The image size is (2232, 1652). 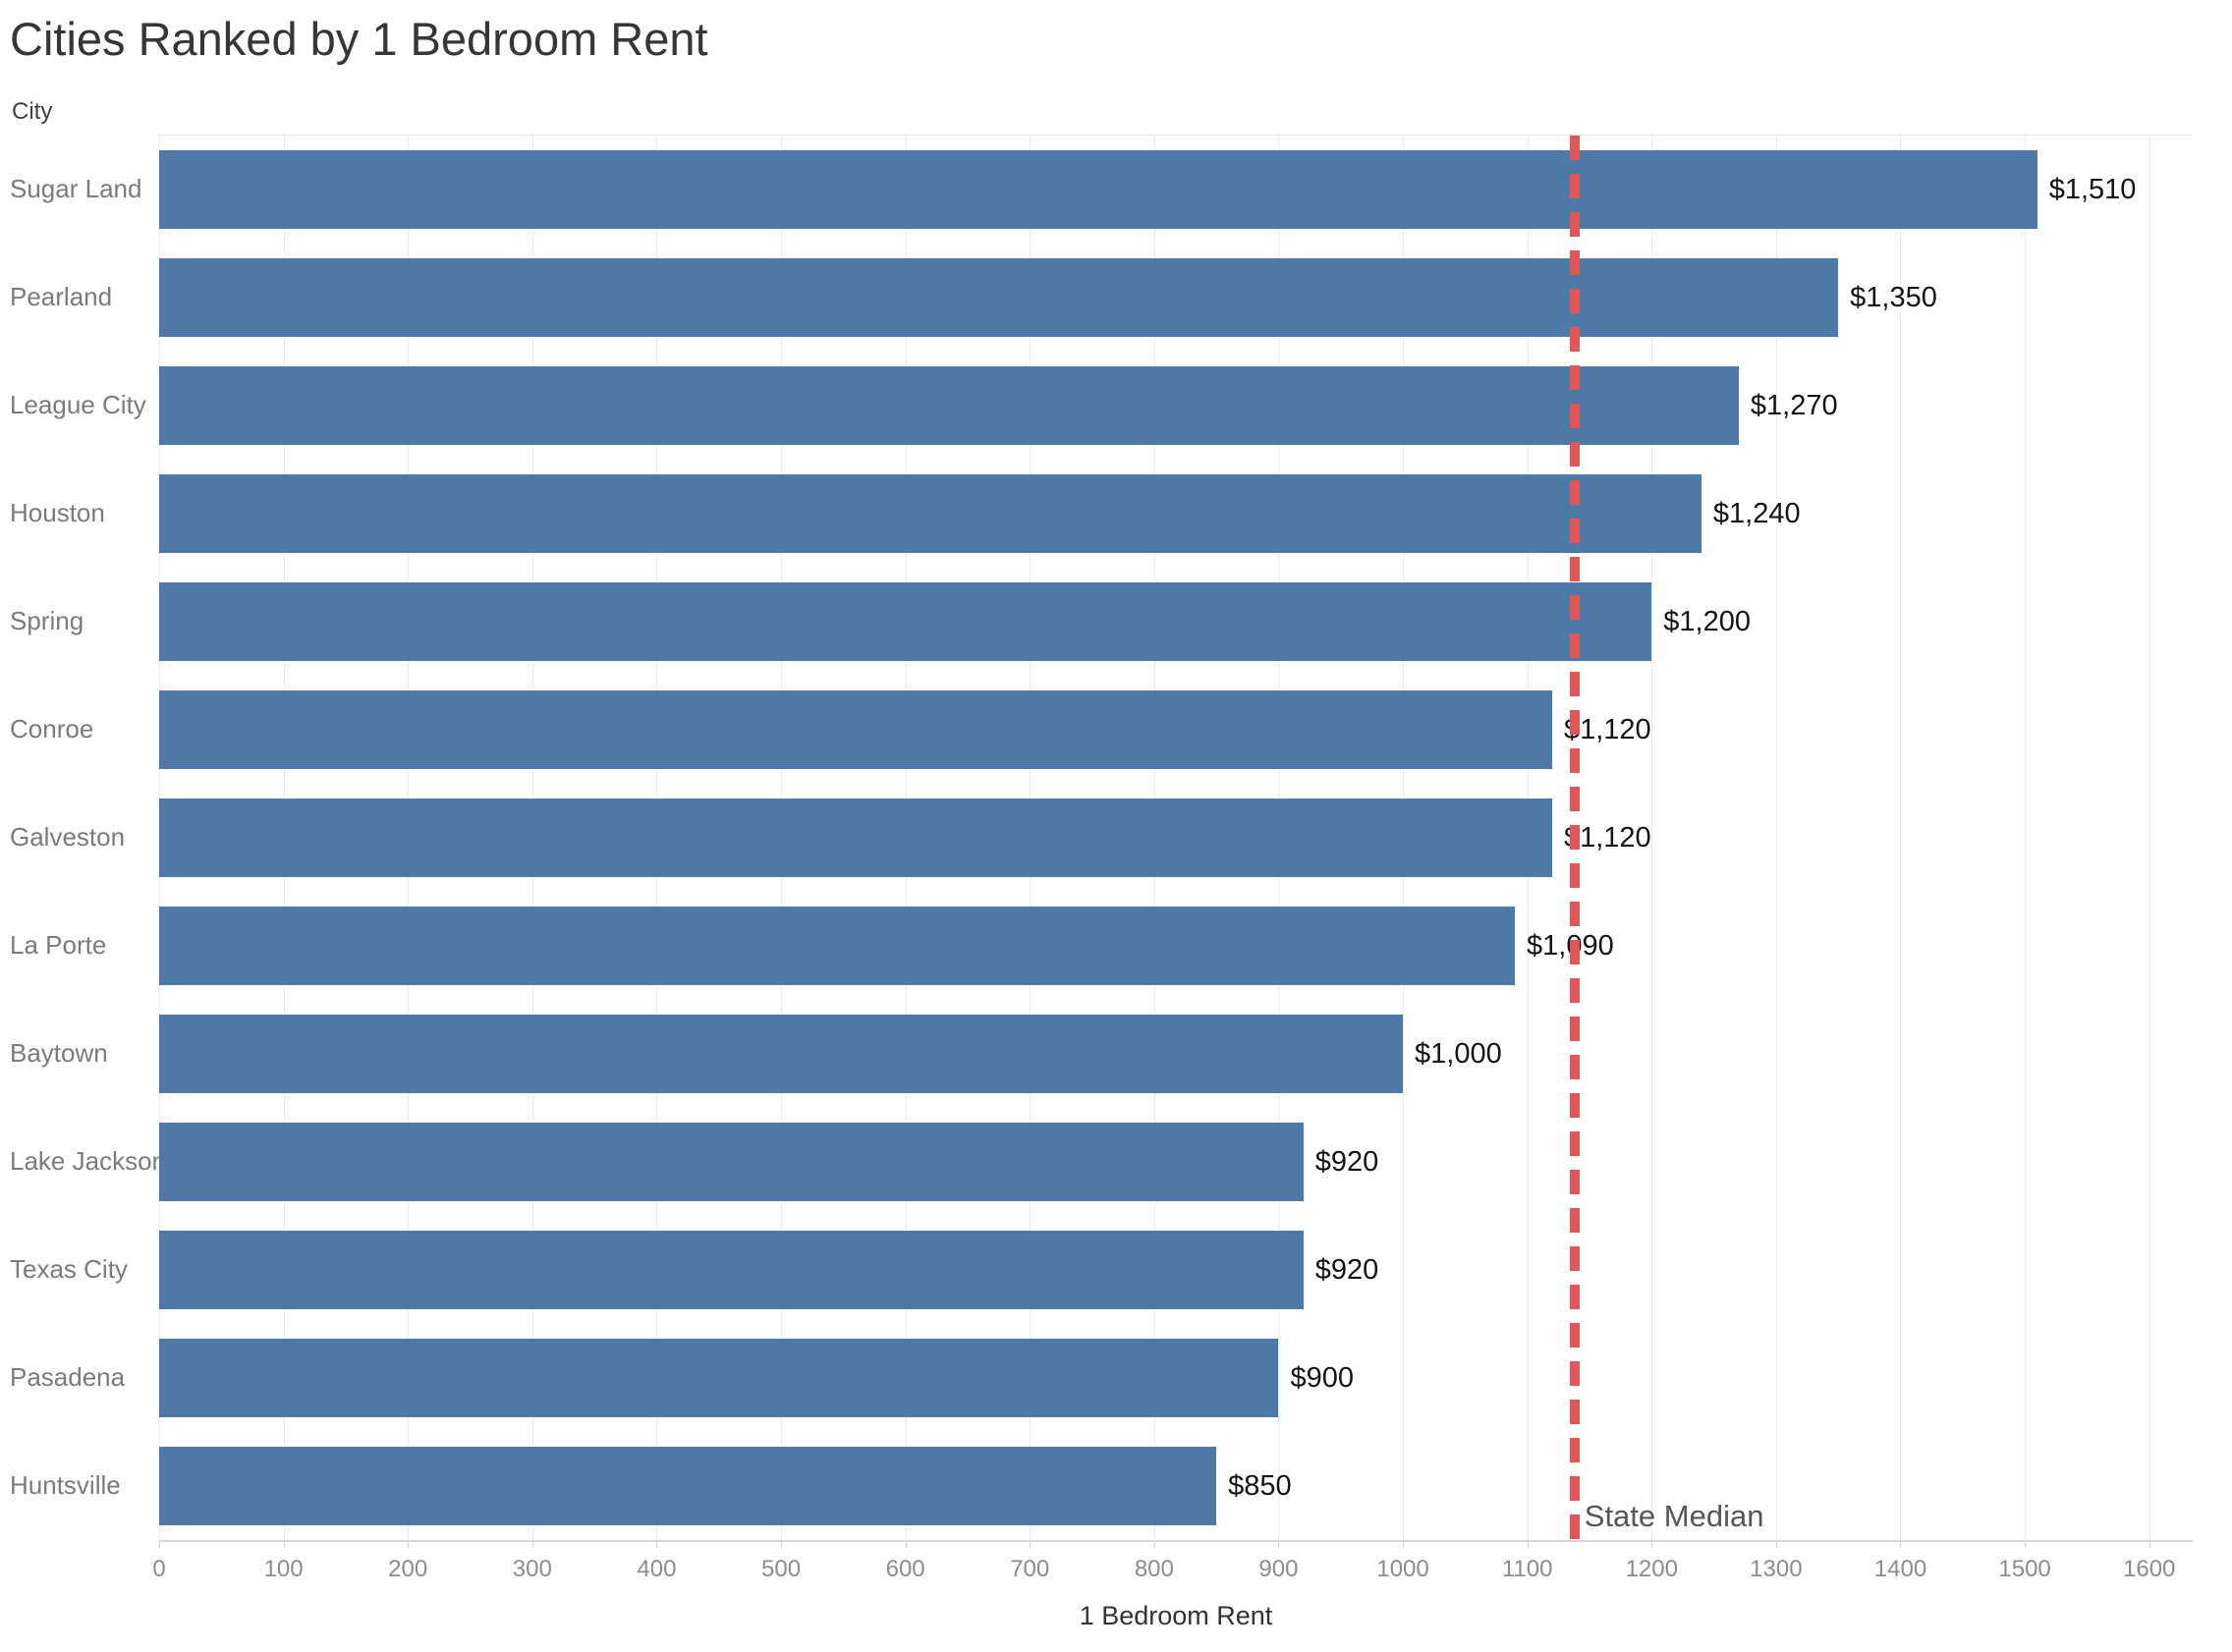 I want to click on x-tick-label: 800, so click(x=1154, y=1569).